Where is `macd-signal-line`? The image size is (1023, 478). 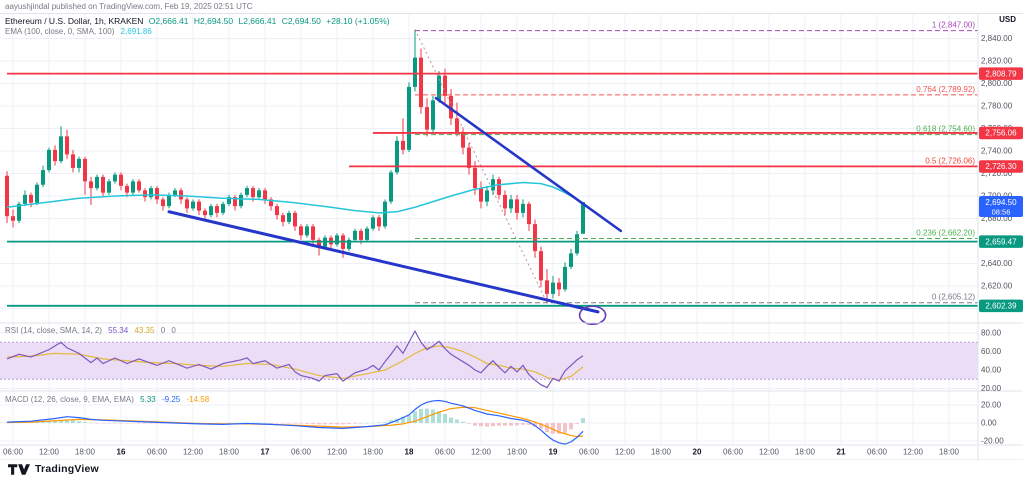 macd-signal-line is located at coordinates (295, 422).